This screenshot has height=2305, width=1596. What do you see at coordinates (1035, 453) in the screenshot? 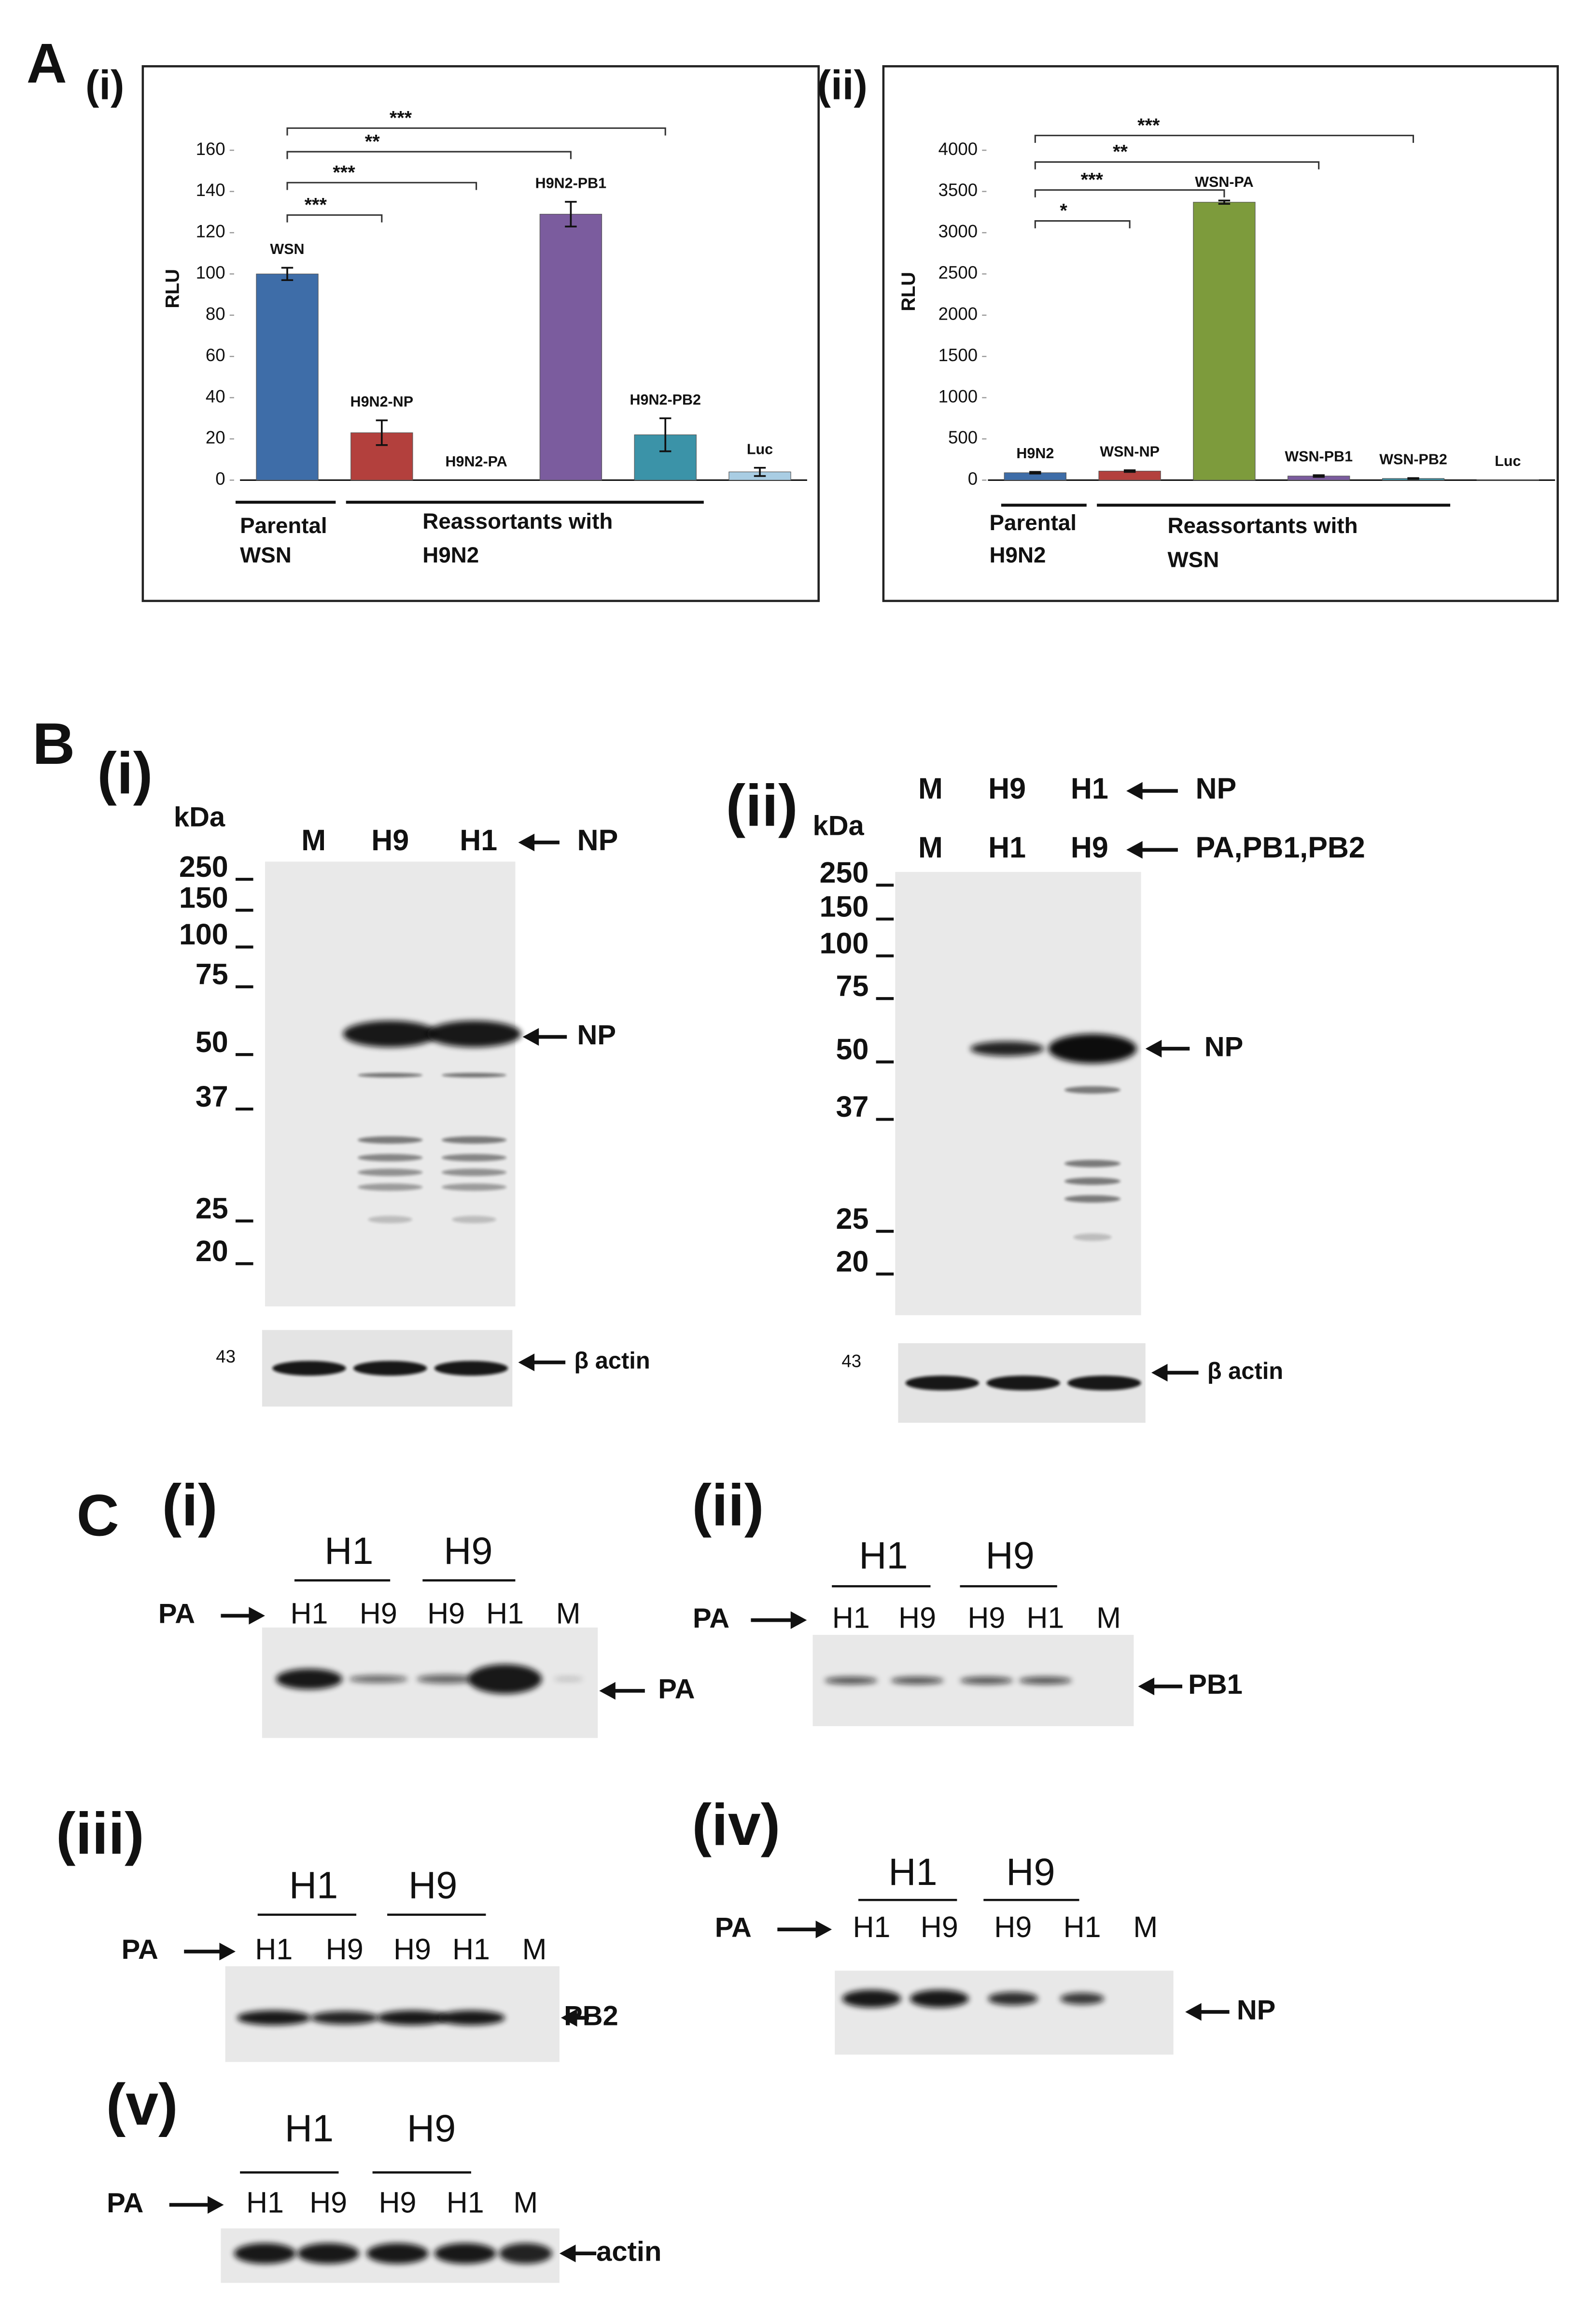
I see `bar-label: H9N2` at bounding box center [1035, 453].